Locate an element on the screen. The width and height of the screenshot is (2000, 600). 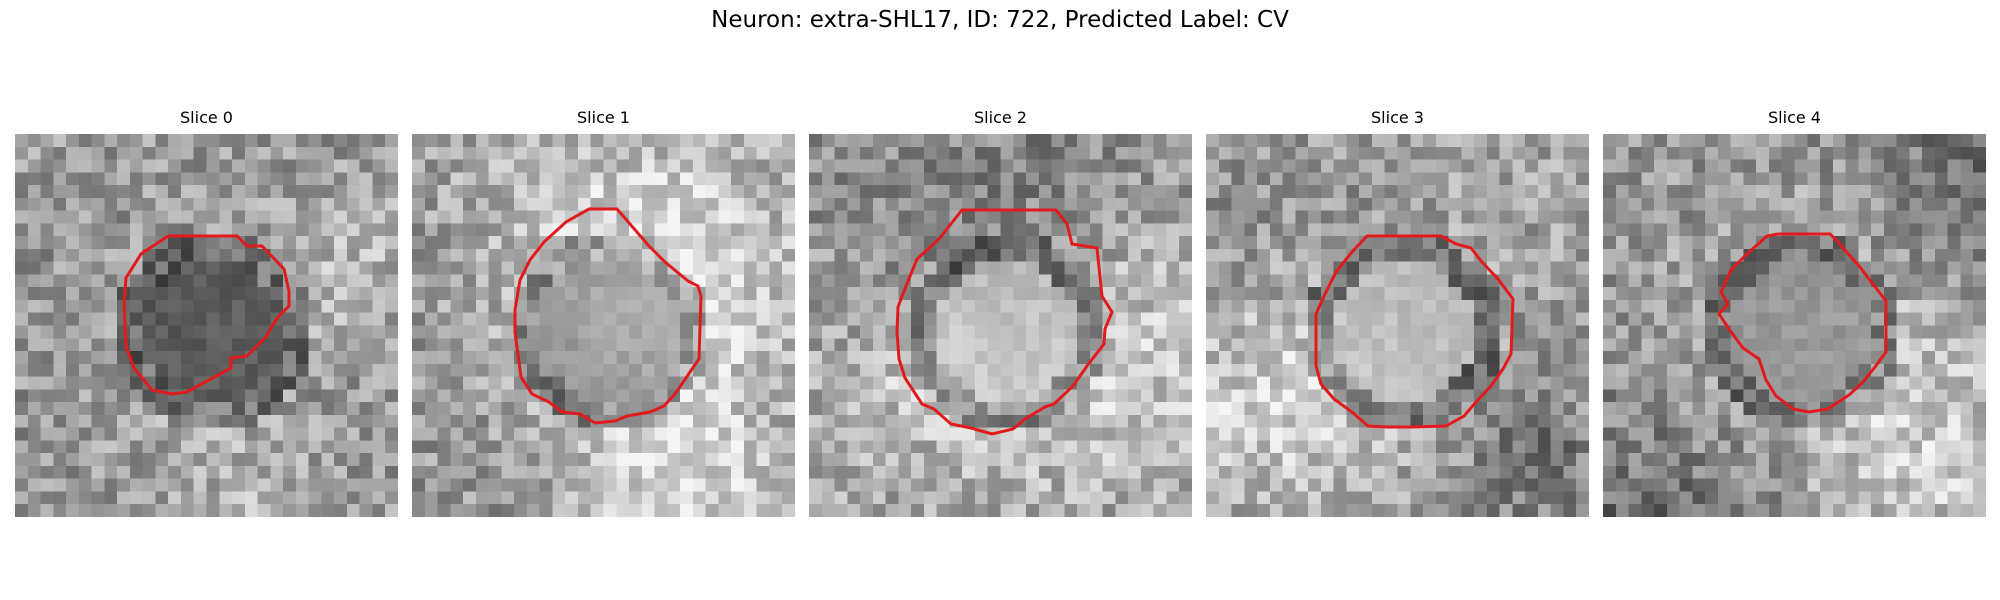
slice-panel-0: Slice 0 is located at coordinates (206, 118).